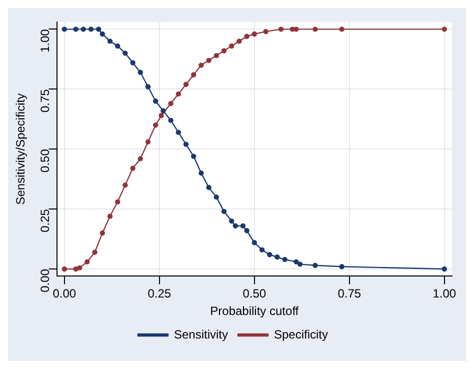 The height and width of the screenshot is (369, 474). Describe the element at coordinates (160, 293) in the screenshot. I see `x-tick-label: 0.25` at that location.